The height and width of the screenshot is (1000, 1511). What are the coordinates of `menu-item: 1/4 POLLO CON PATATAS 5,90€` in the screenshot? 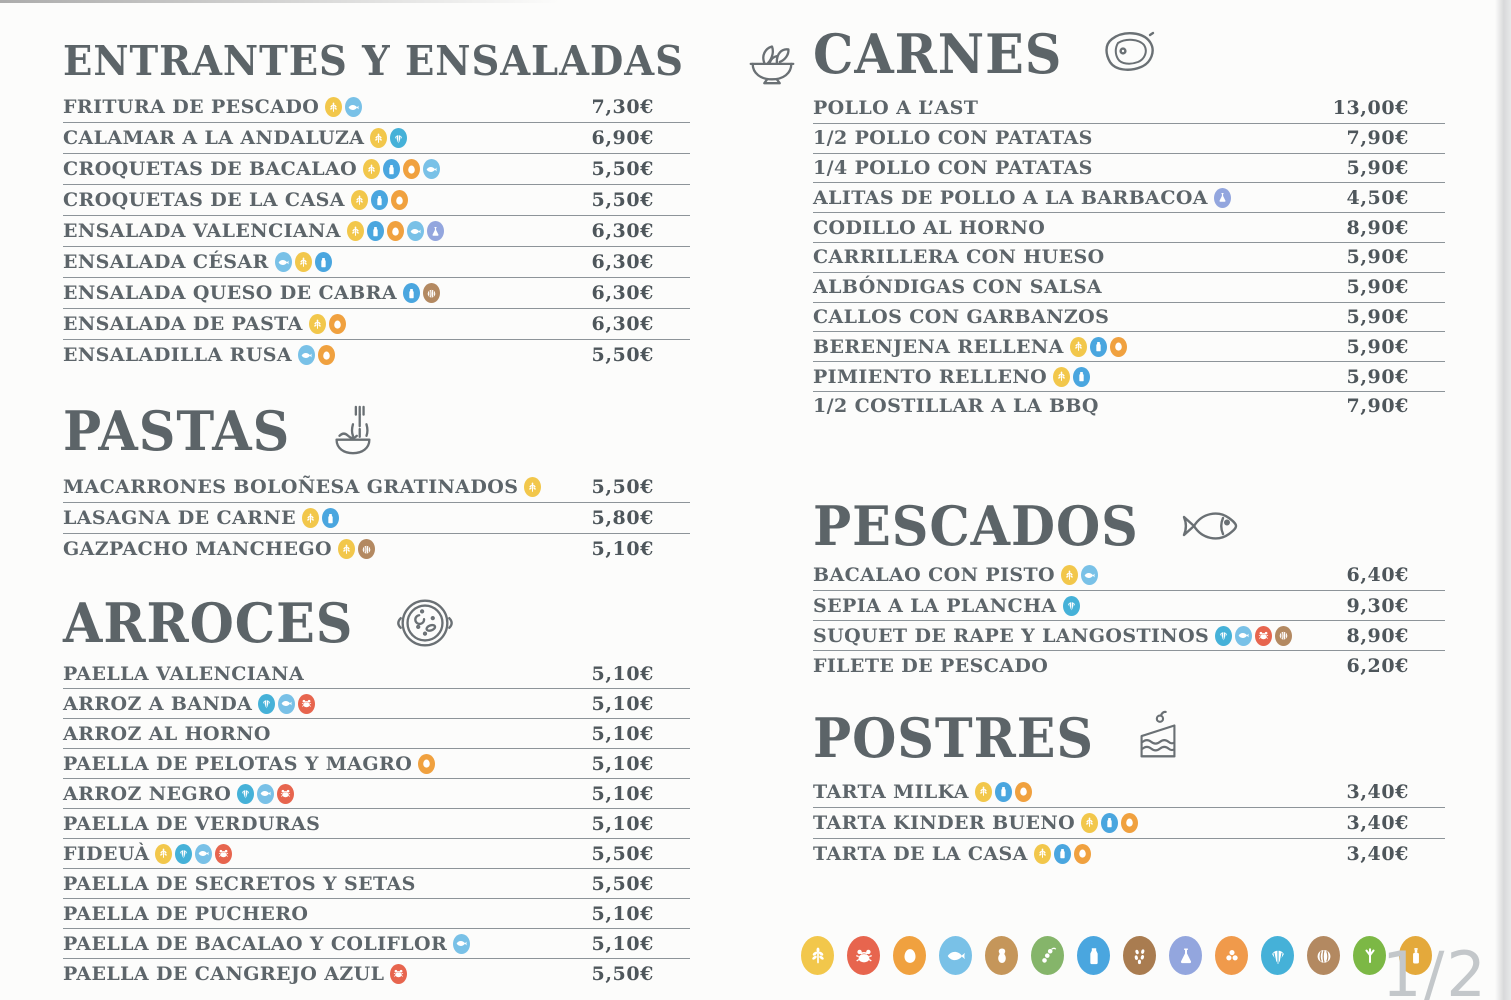 It's located at (1129, 169).